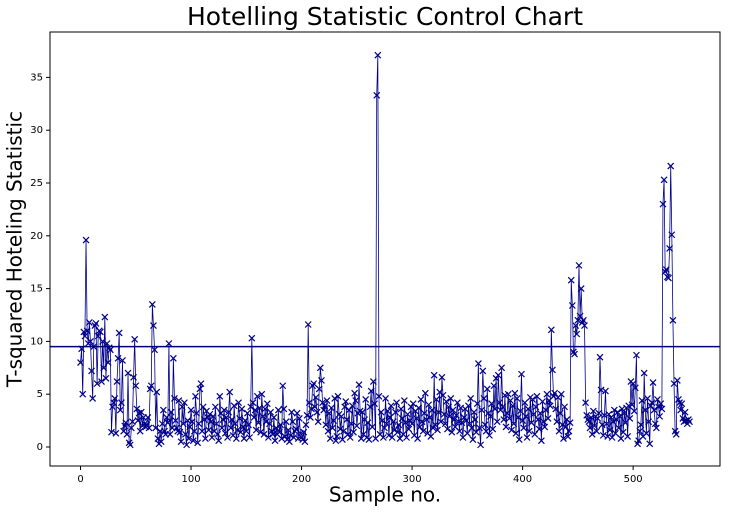 The height and width of the screenshot is (514, 730). Describe the element at coordinates (36, 183) in the screenshot. I see `y-tick-label: 25` at that location.